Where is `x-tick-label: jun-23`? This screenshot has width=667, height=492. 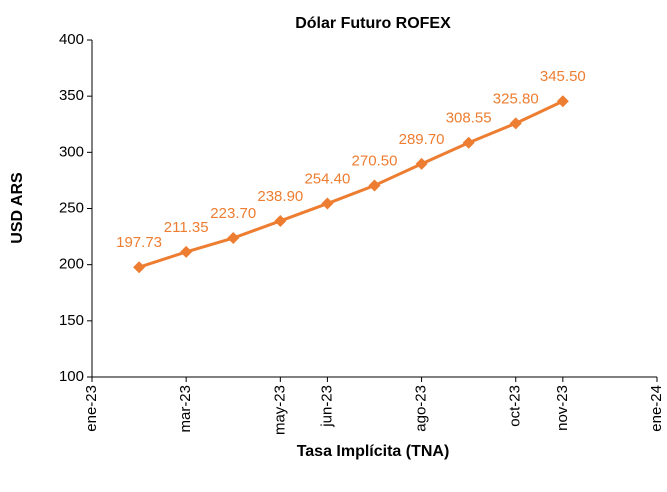
x-tick-label: jun-23 is located at coordinates (326, 406).